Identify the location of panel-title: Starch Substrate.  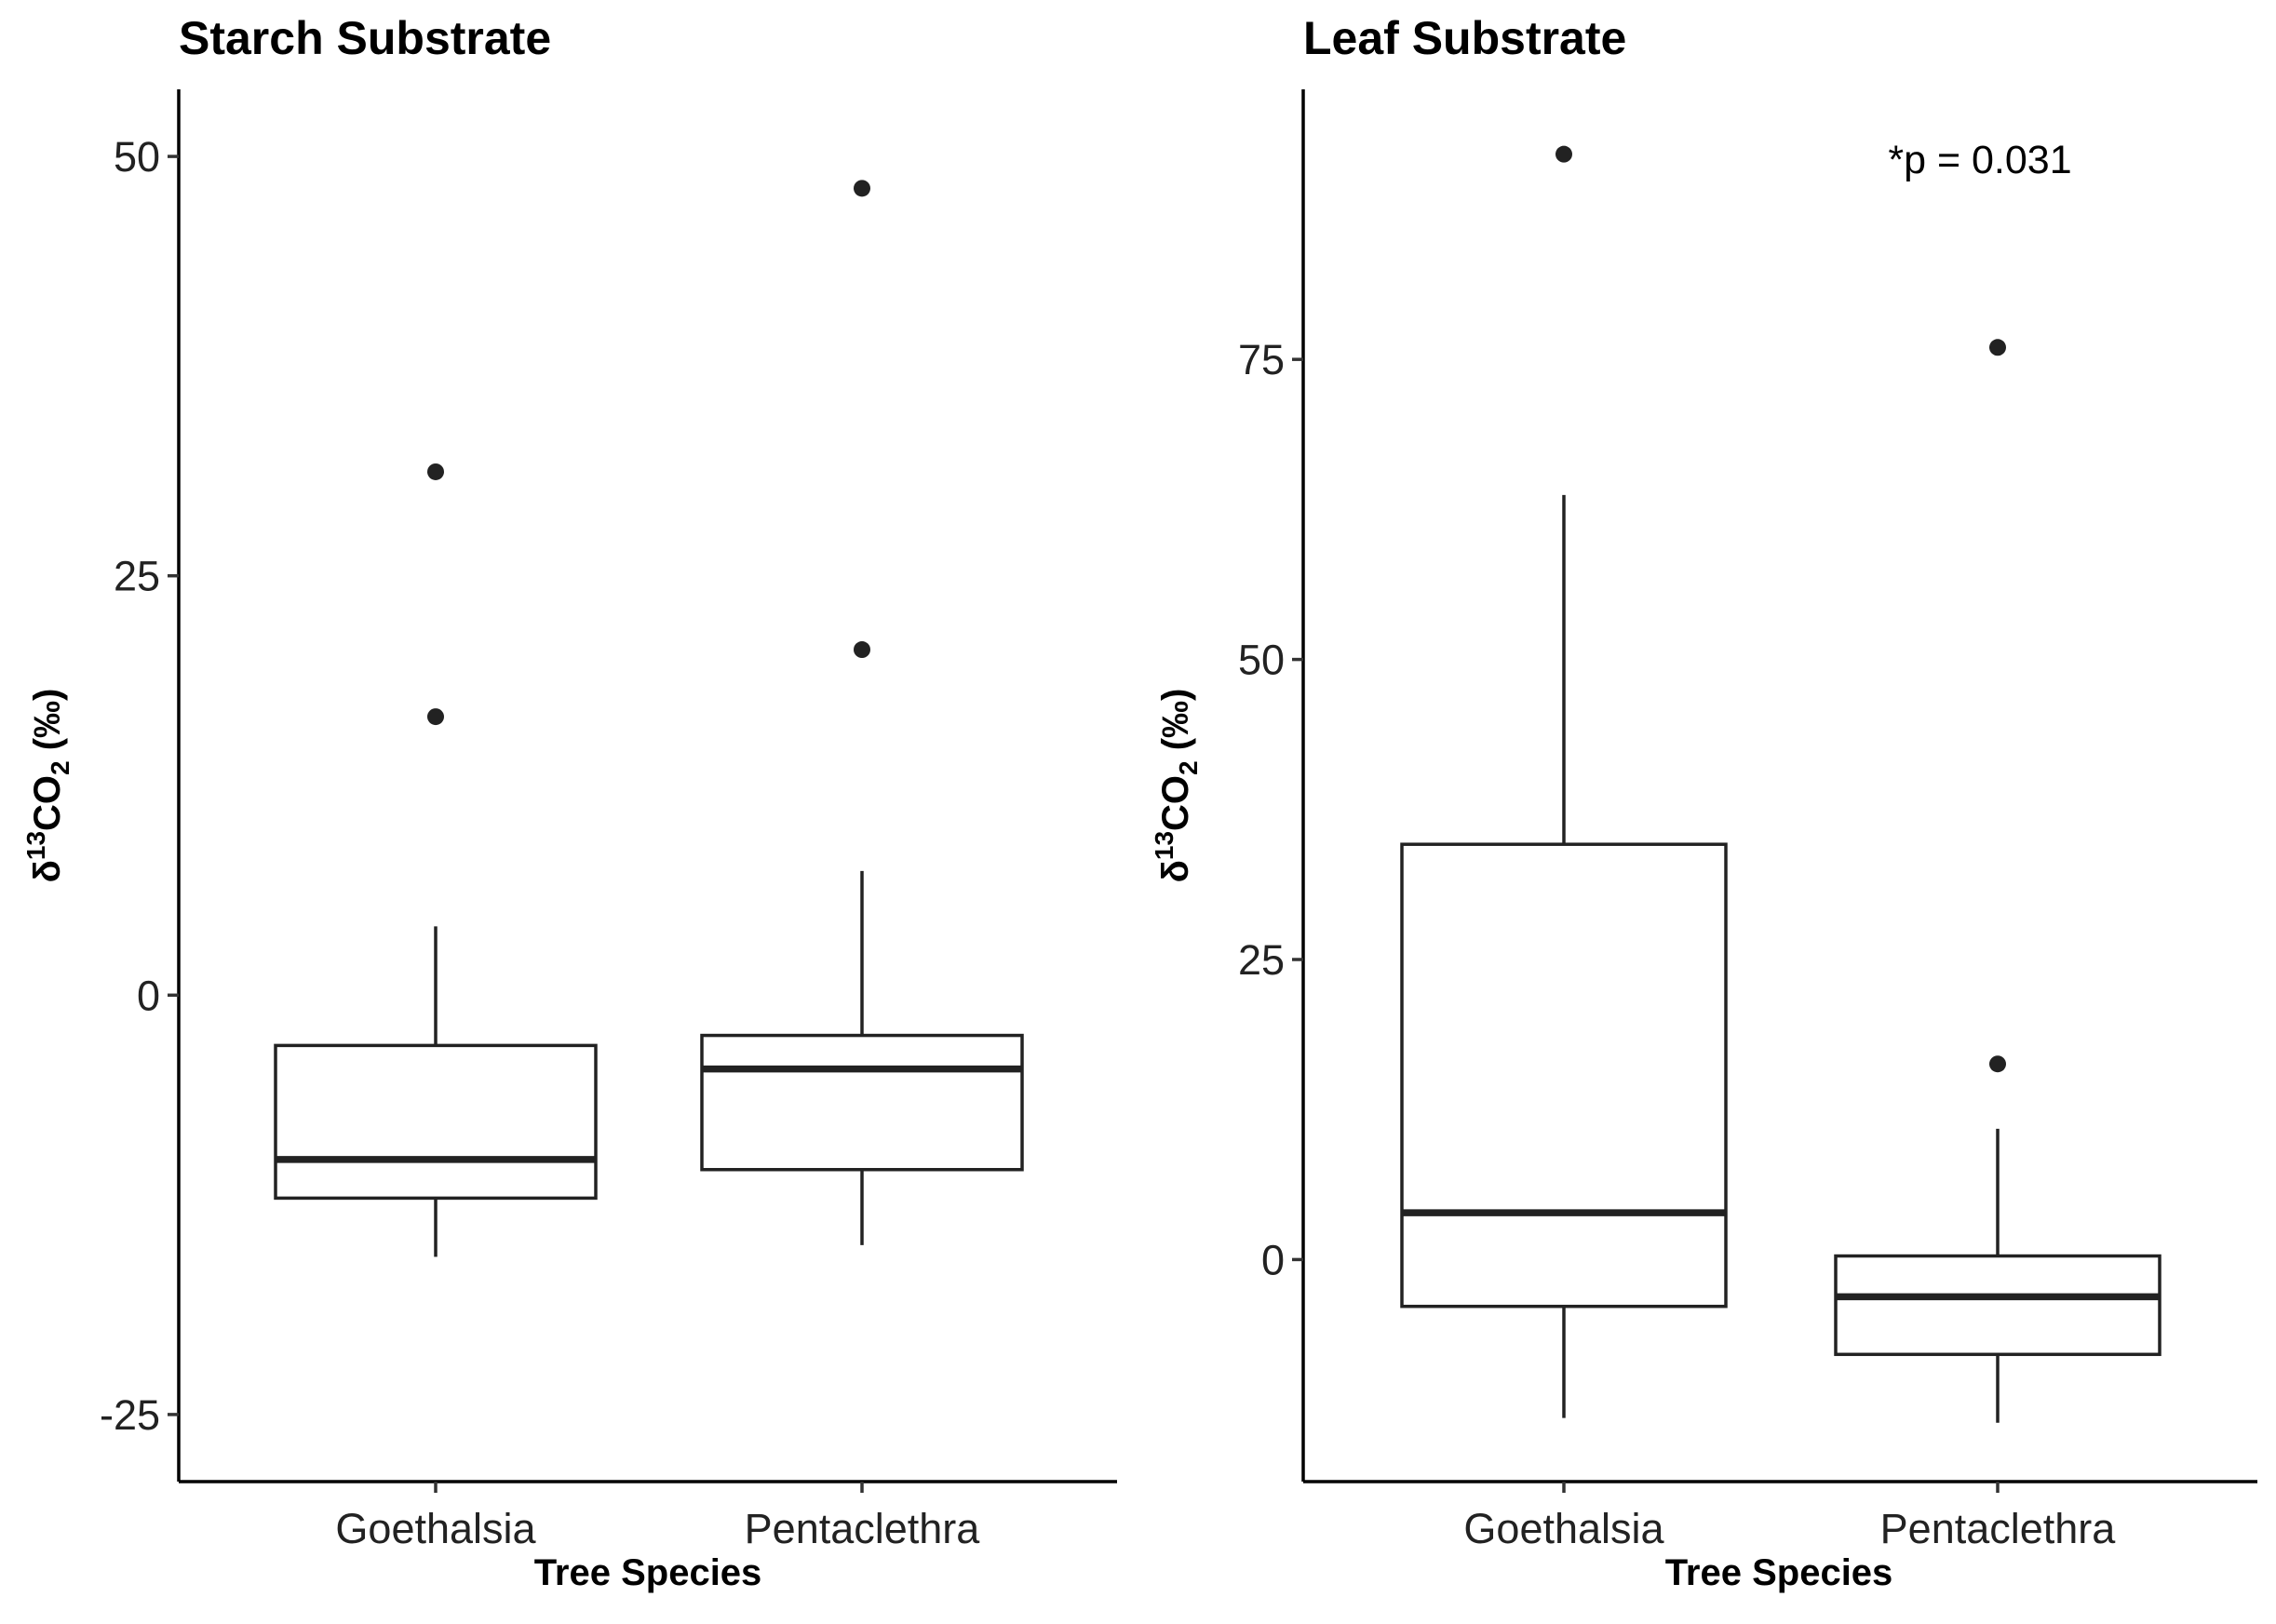
(365, 38).